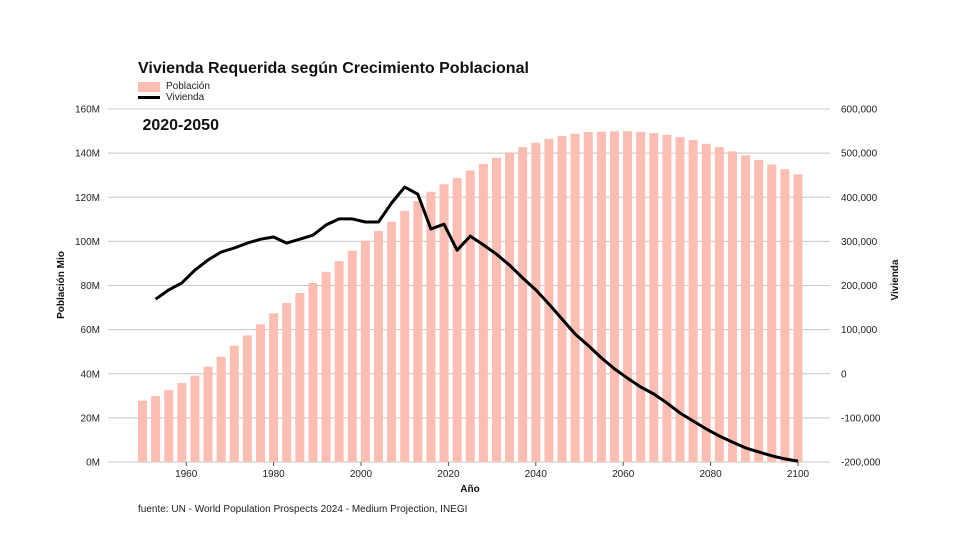  What do you see at coordinates (87, 198) in the screenshot?
I see `y-tick-label-left: 120M` at bounding box center [87, 198].